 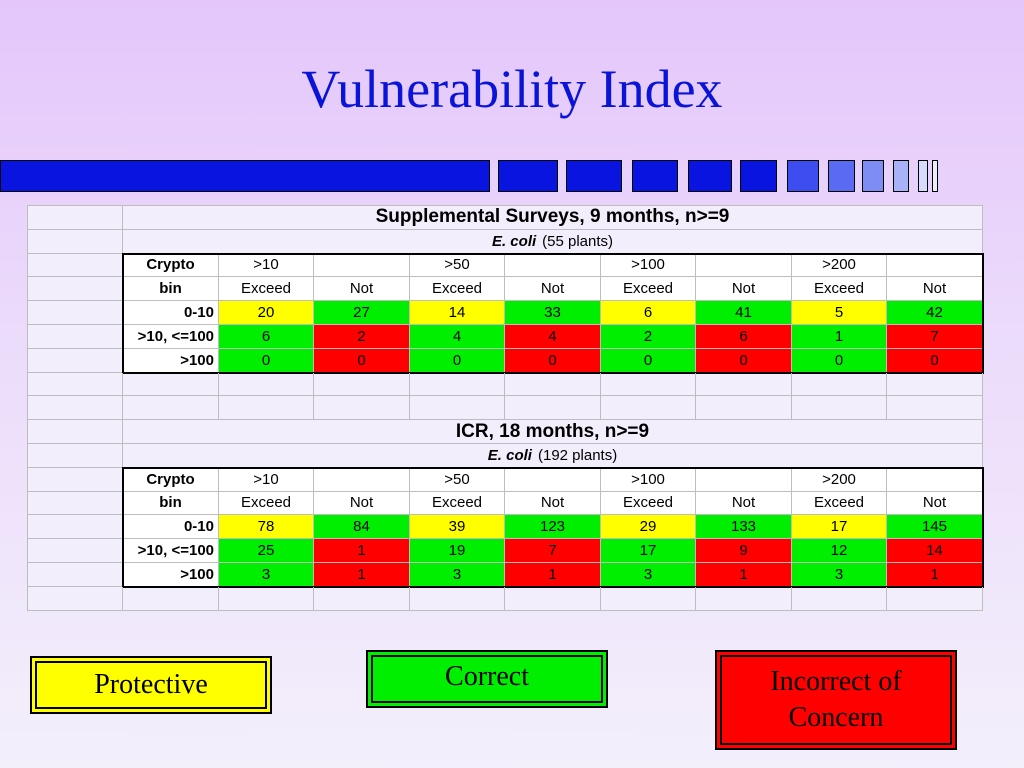 I want to click on slide-title: Vulnerability Index, so click(x=512, y=89).